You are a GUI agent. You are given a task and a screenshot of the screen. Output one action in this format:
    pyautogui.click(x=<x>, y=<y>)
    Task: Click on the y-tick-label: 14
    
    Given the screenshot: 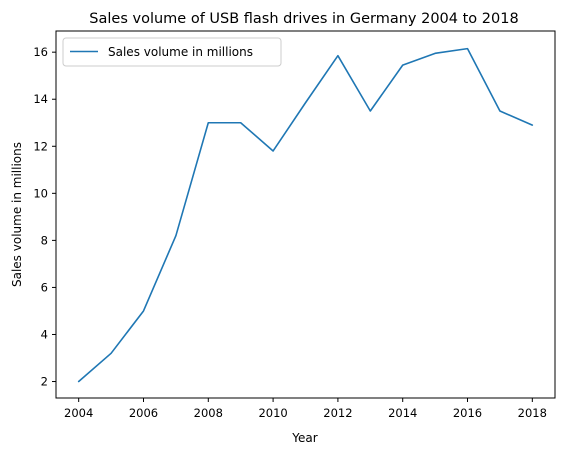 What is the action you would take?
    pyautogui.click(x=40, y=99)
    